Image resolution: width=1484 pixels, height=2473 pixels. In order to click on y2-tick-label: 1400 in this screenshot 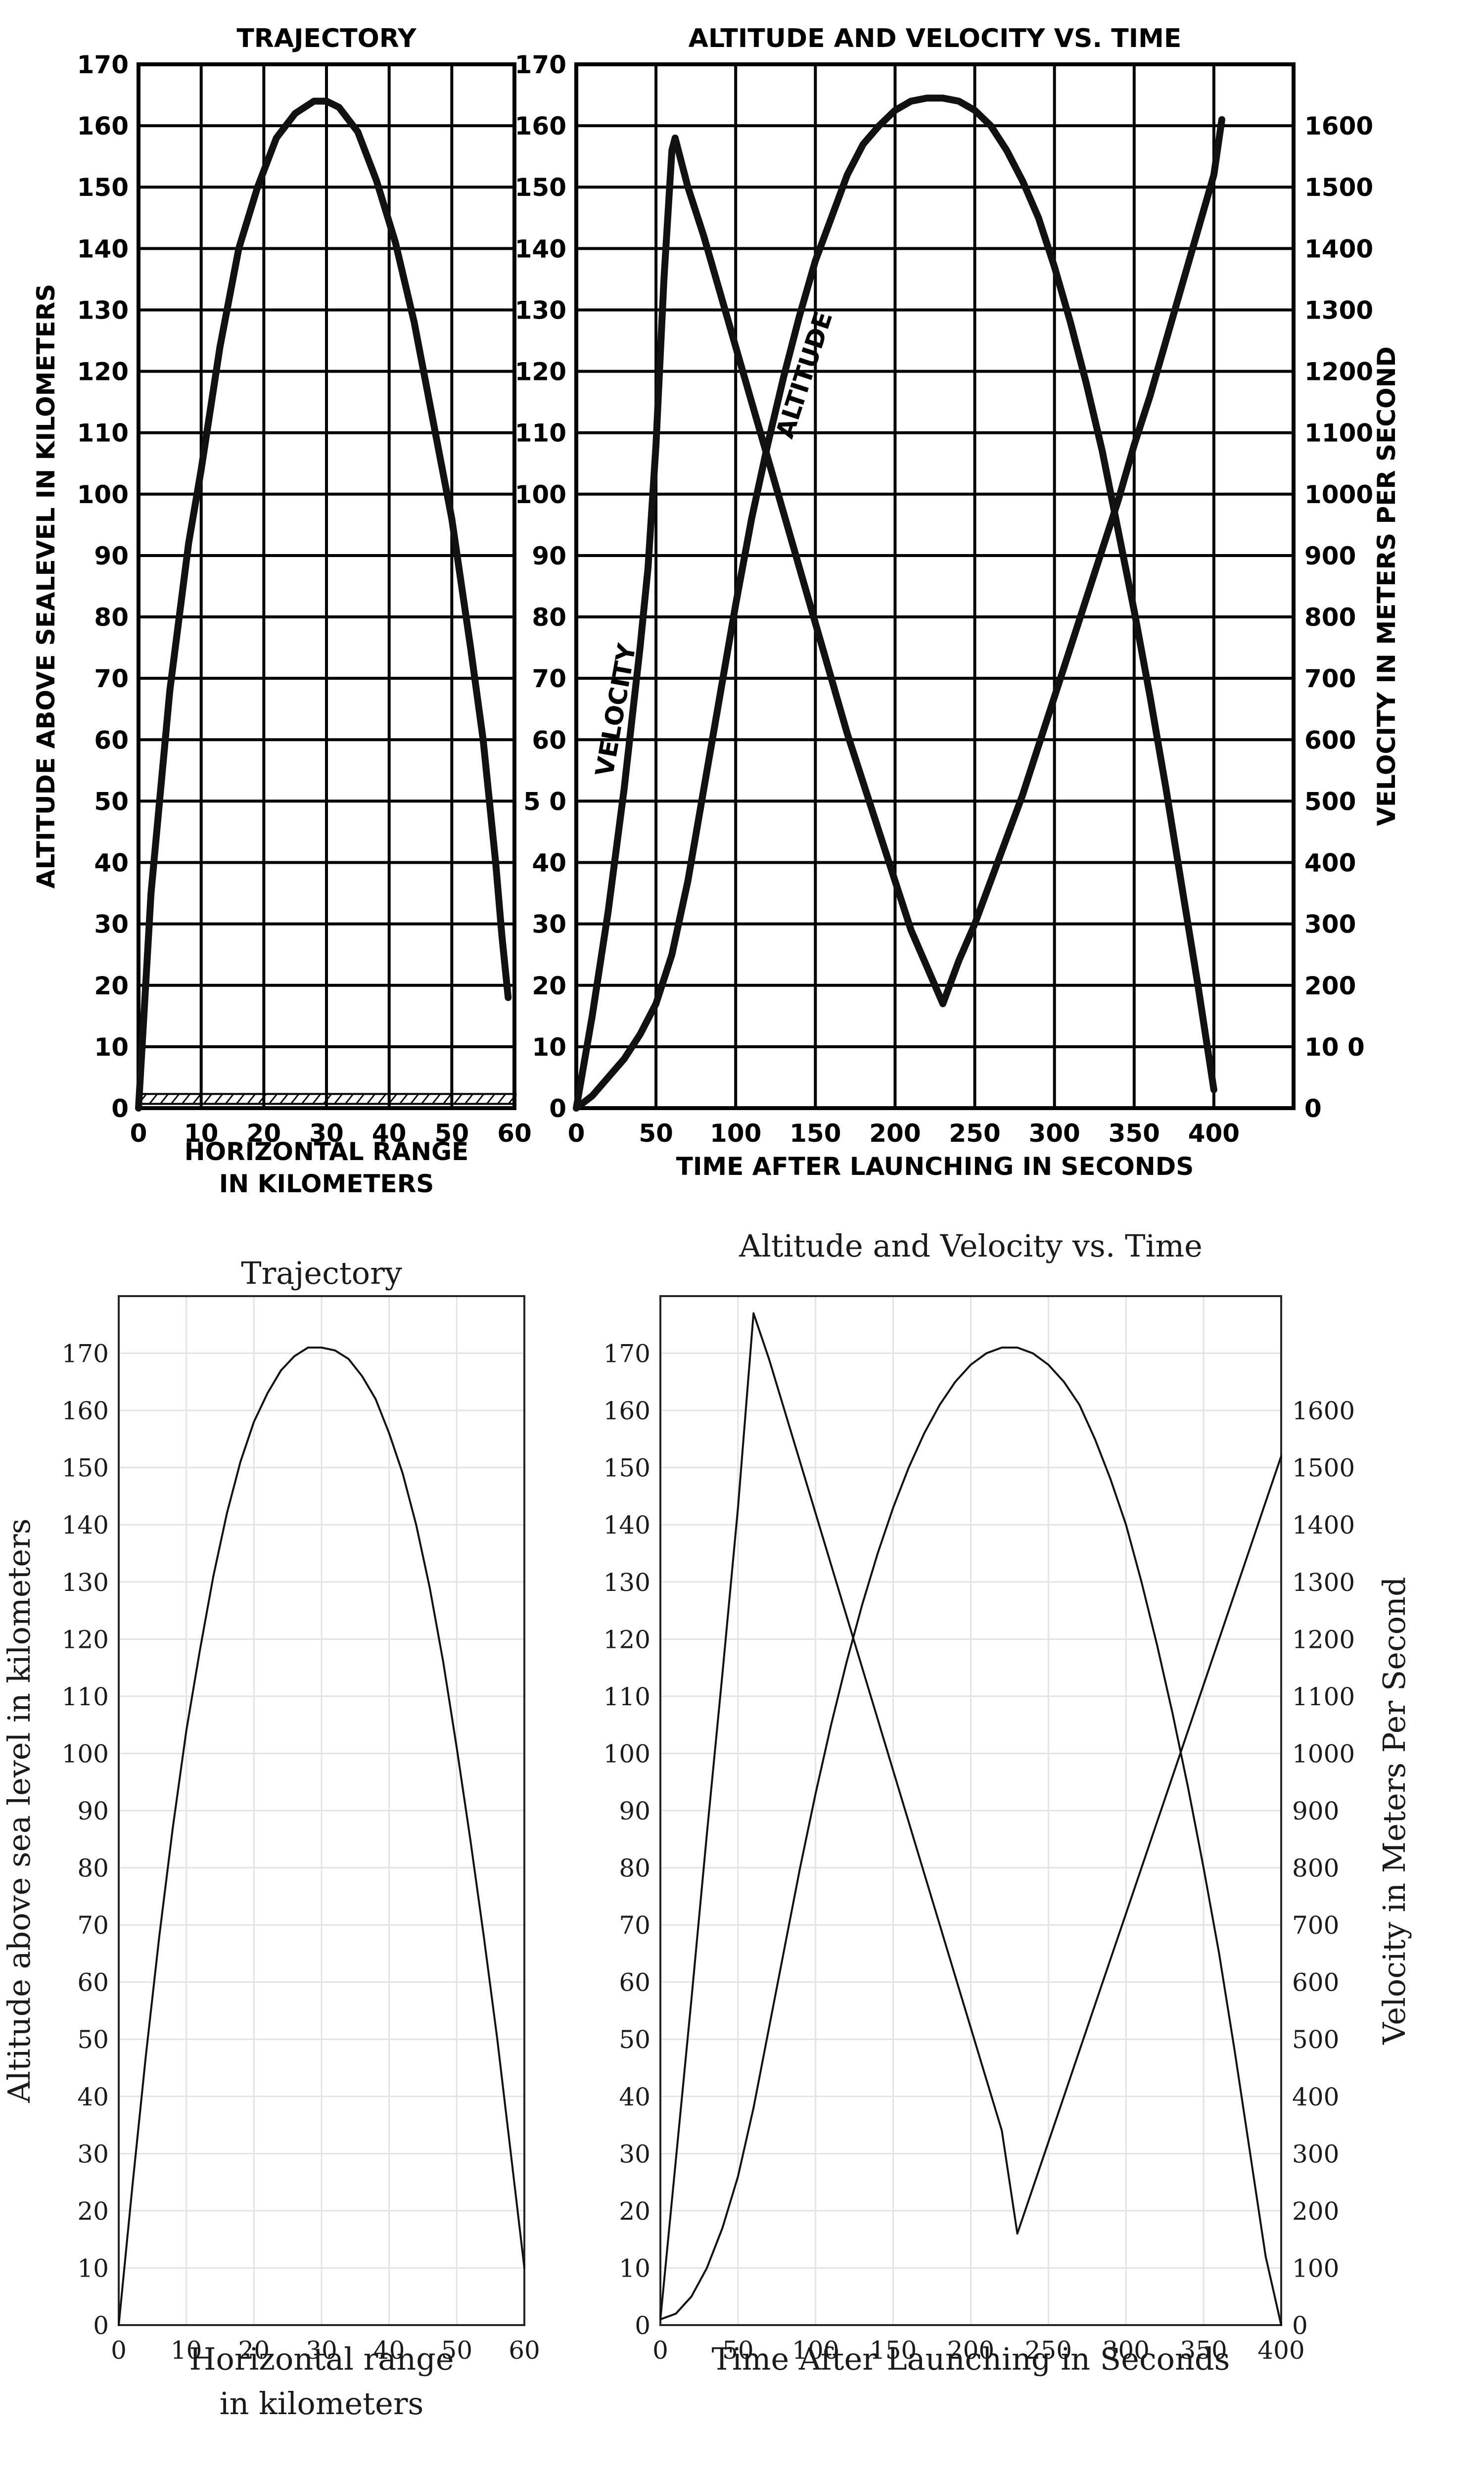, I will do `click(1338, 249)`.